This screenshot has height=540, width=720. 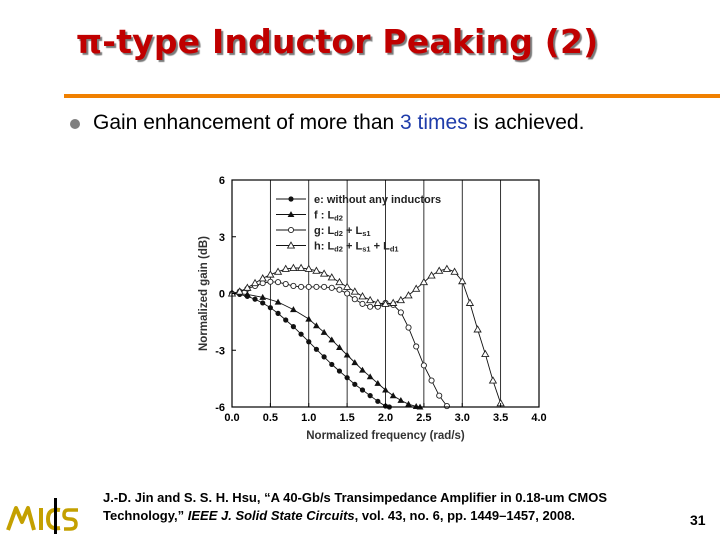 I want to click on x-tick-label: 0.0, so click(x=231, y=418).